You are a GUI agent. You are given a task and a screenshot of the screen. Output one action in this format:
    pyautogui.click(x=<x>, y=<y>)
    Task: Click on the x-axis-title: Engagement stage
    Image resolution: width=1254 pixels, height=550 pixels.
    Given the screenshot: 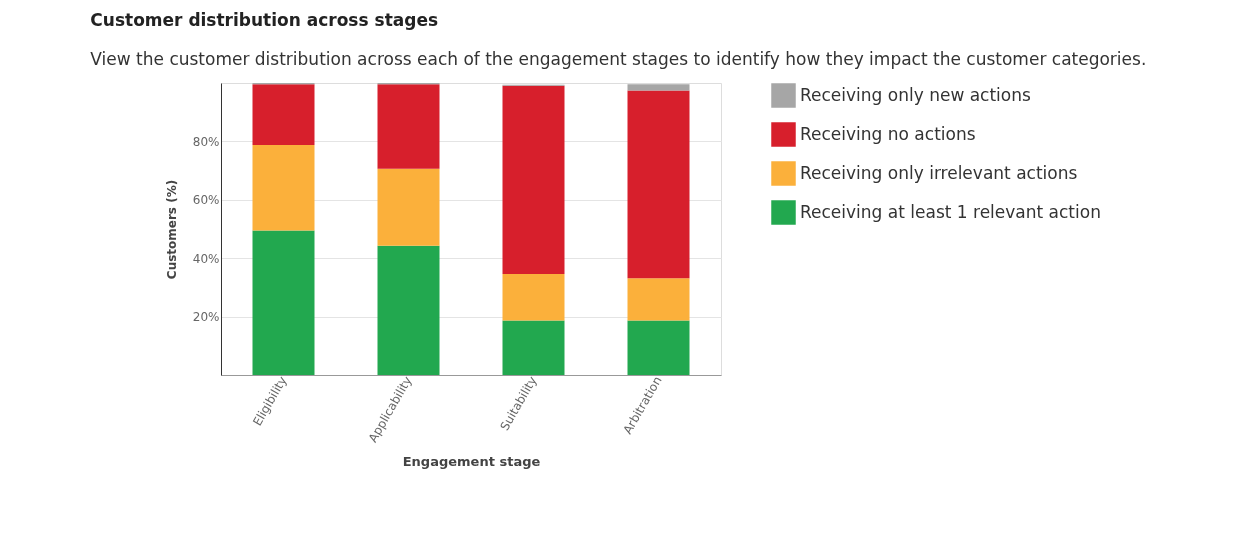 What is the action you would take?
    pyautogui.click(x=471, y=462)
    